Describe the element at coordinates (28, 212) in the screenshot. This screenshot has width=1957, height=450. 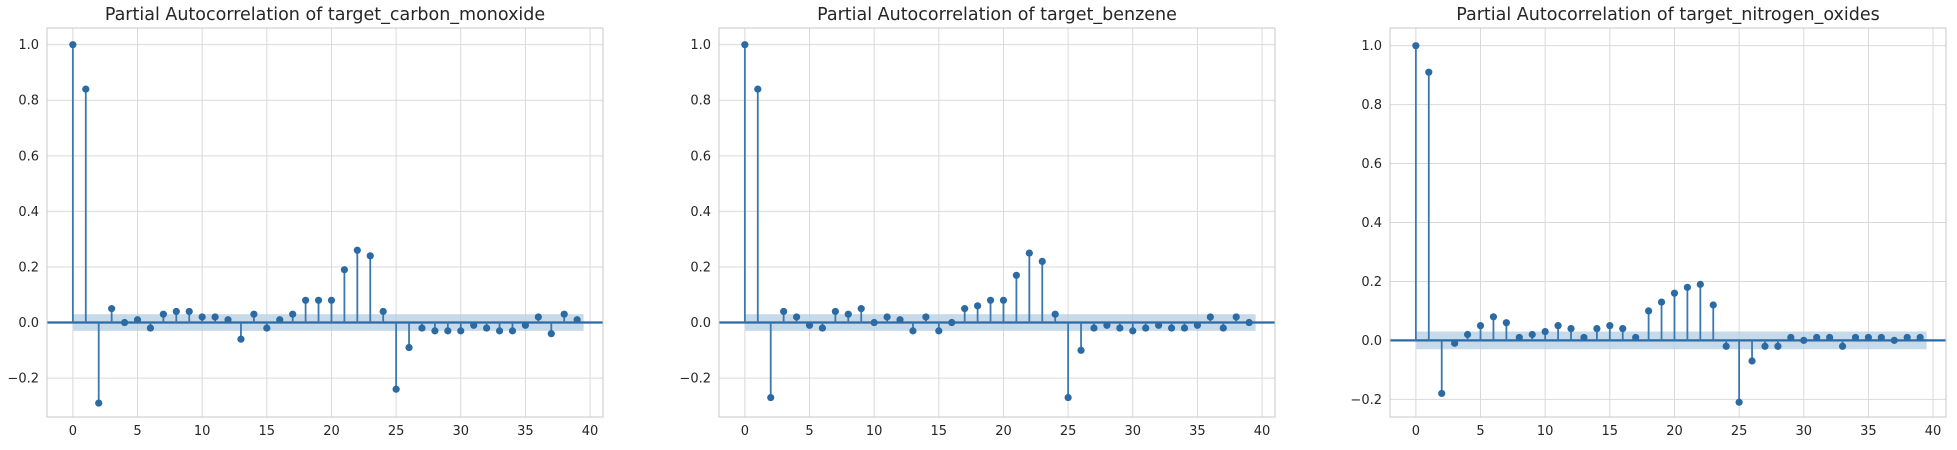
I see `y-tick-label: 0.4` at that location.